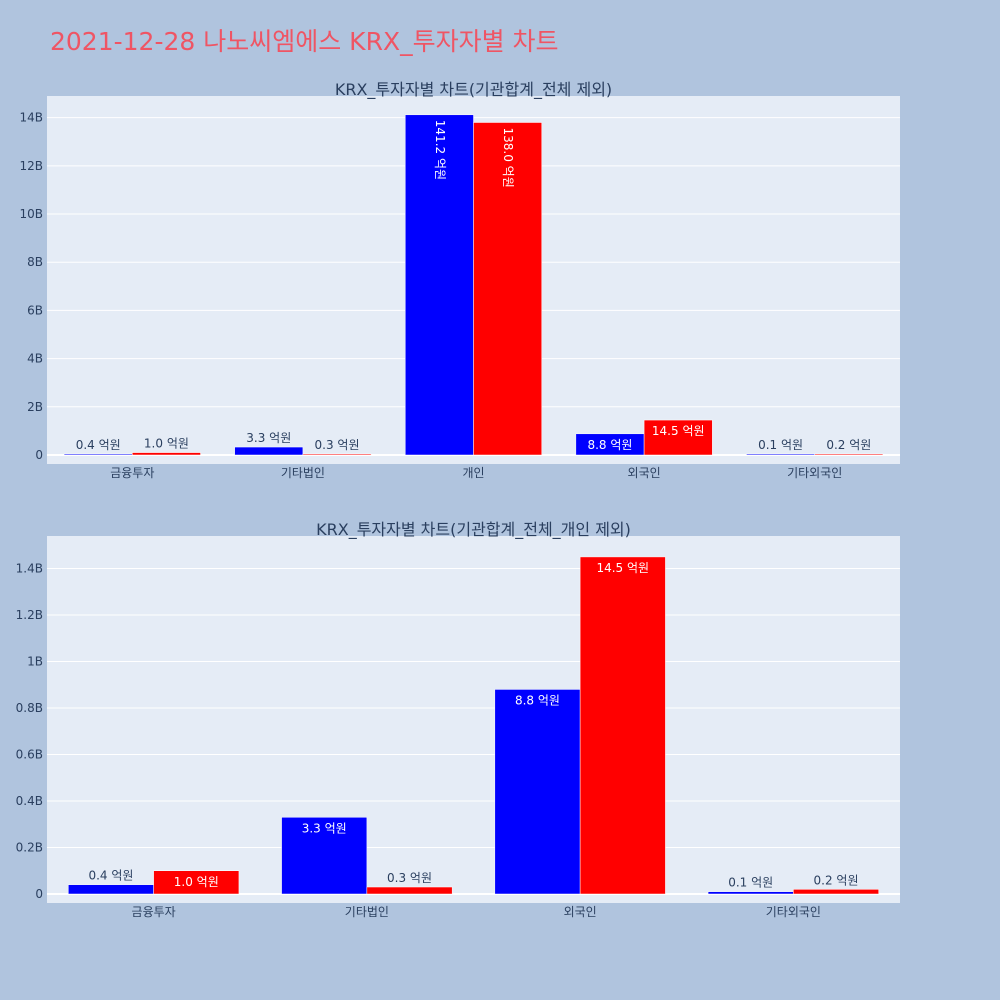 This screenshot has height=1000, width=1000. What do you see at coordinates (35, 262) in the screenshot?
I see `y-tick-label: 8B` at bounding box center [35, 262].